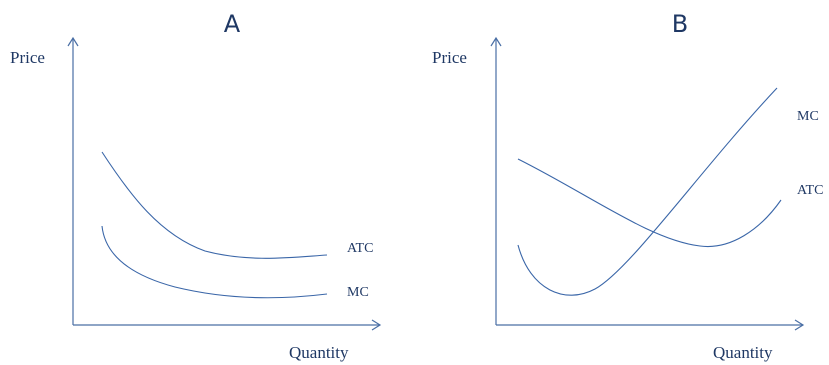 This screenshot has height=365, width=829. What do you see at coordinates (799, 325) in the screenshot?
I see `panel-b-x-axis-arrow` at bounding box center [799, 325].